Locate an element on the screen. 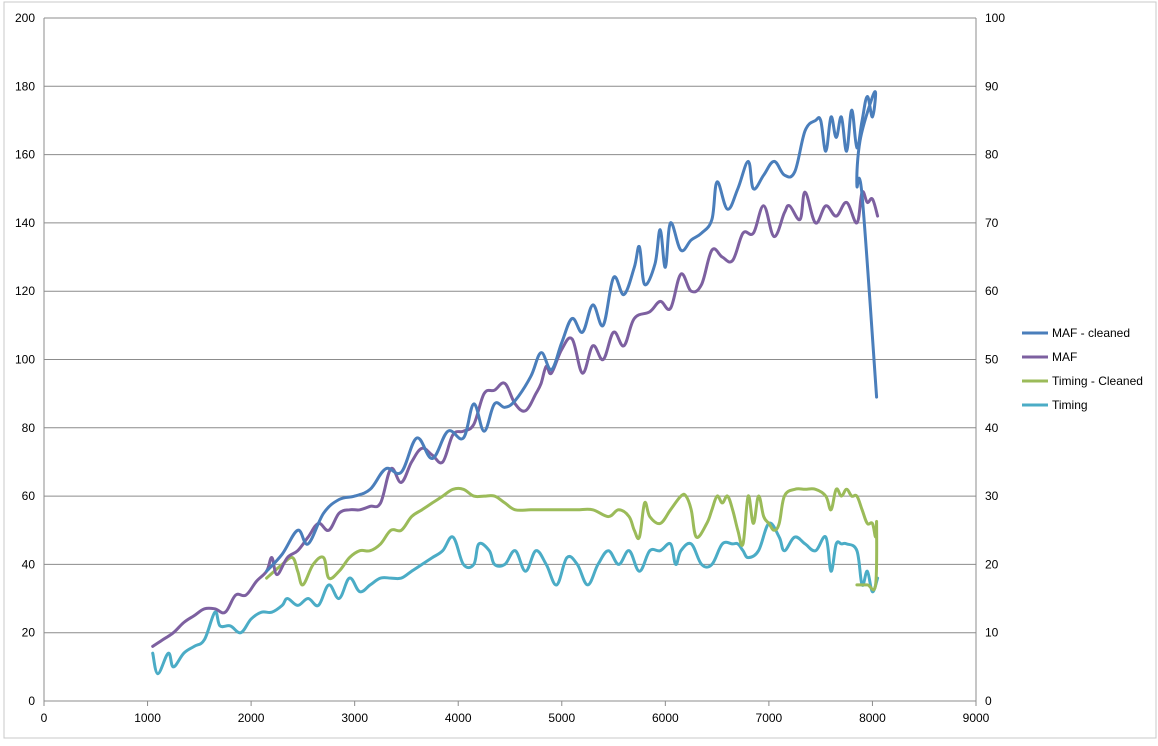  y-right-tick-label: 100 is located at coordinates (995, 18).